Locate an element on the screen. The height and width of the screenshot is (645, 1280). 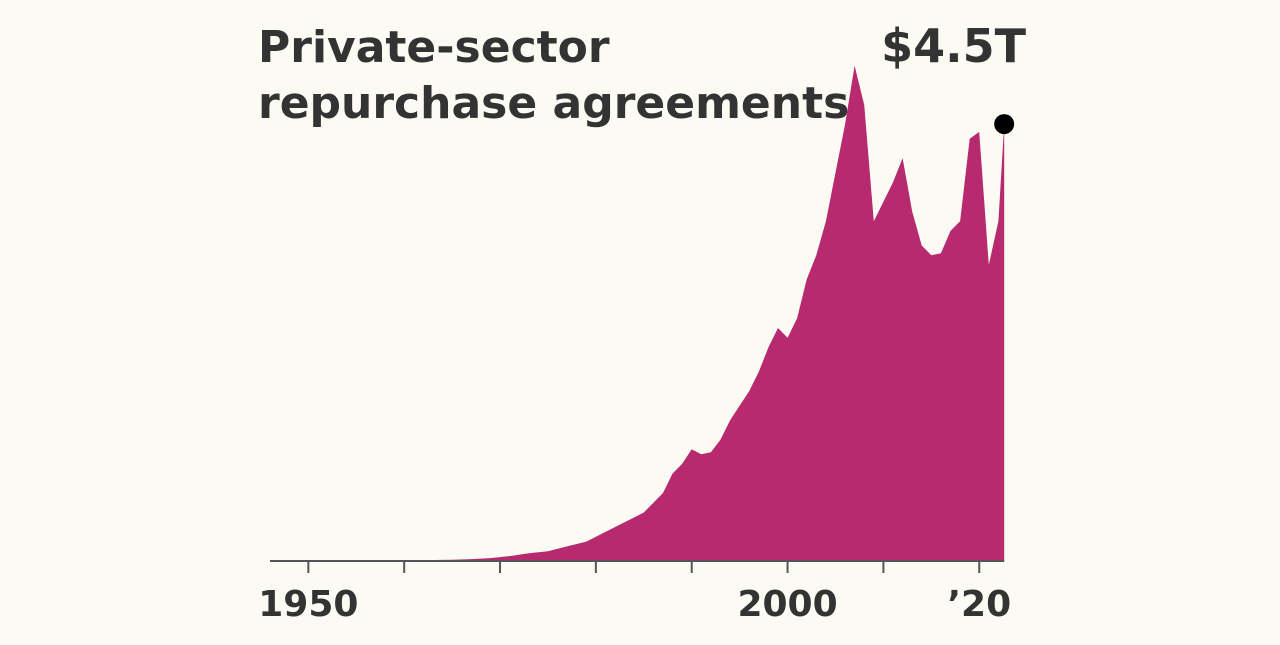
x-tick-labels: 1950 2000 ’20 is located at coordinates (634, 604).